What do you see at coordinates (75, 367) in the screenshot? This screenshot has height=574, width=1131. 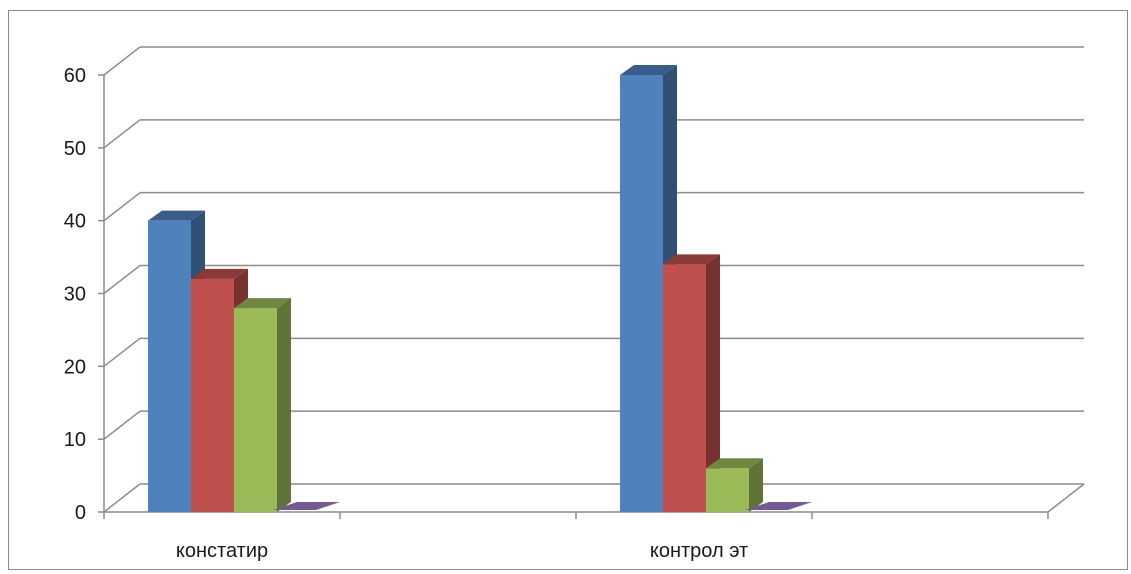 I see `y-tick-label: 20` at bounding box center [75, 367].